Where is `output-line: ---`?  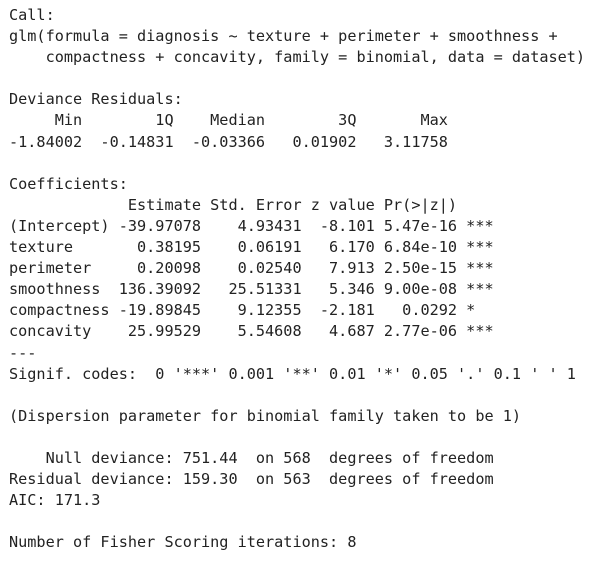 output-line: --- is located at coordinates (23, 352).